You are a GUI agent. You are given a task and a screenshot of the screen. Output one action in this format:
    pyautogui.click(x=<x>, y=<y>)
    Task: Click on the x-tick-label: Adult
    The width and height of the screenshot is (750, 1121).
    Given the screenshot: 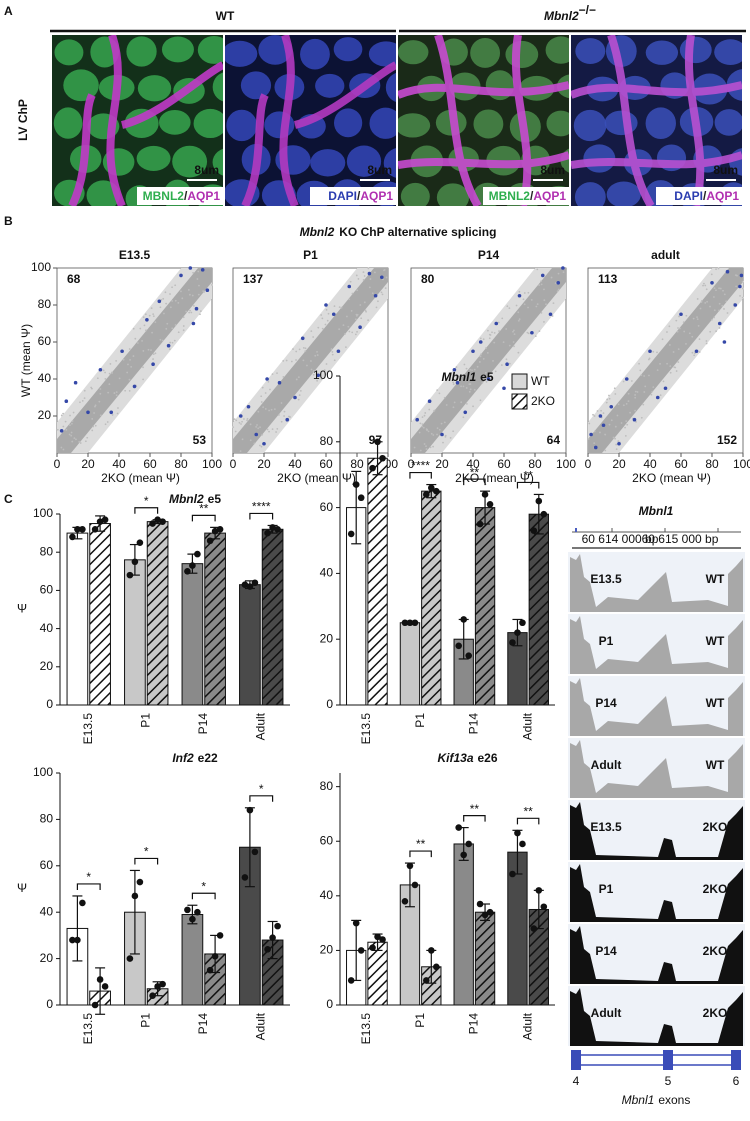 What is the action you would take?
    pyautogui.click(x=260, y=726)
    